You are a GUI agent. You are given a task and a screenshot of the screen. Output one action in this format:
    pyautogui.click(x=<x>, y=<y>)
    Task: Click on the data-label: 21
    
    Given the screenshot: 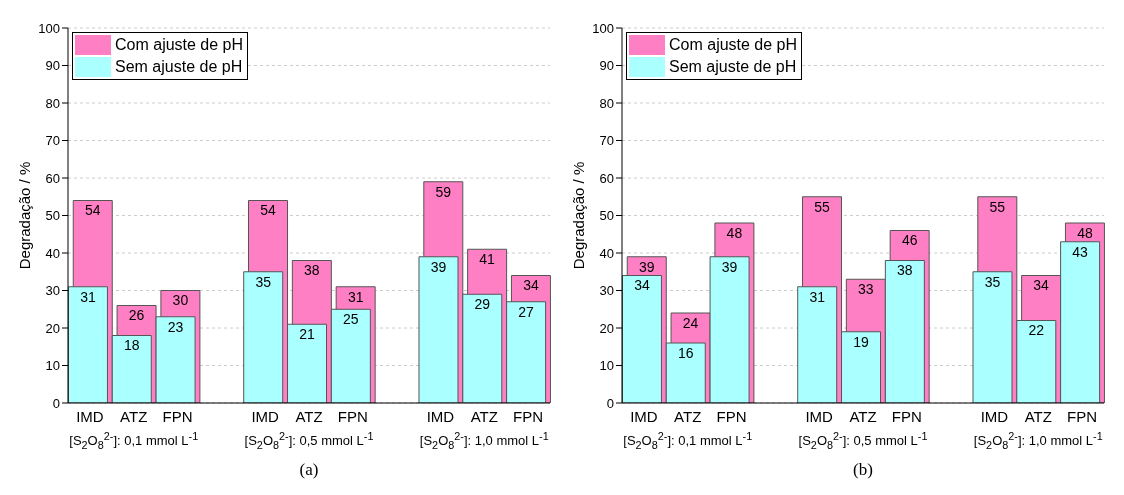 What is the action you would take?
    pyautogui.click(x=307, y=334)
    